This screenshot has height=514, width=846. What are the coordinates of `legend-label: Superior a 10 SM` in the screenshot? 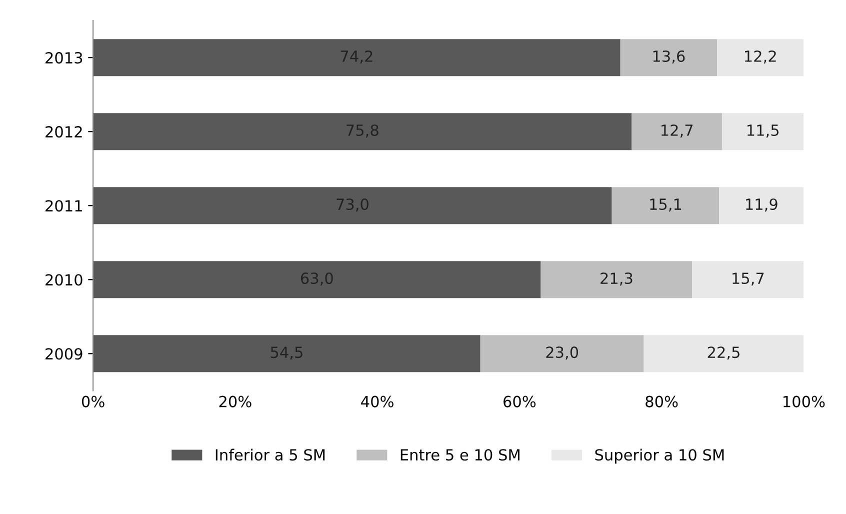 It's located at (659, 456).